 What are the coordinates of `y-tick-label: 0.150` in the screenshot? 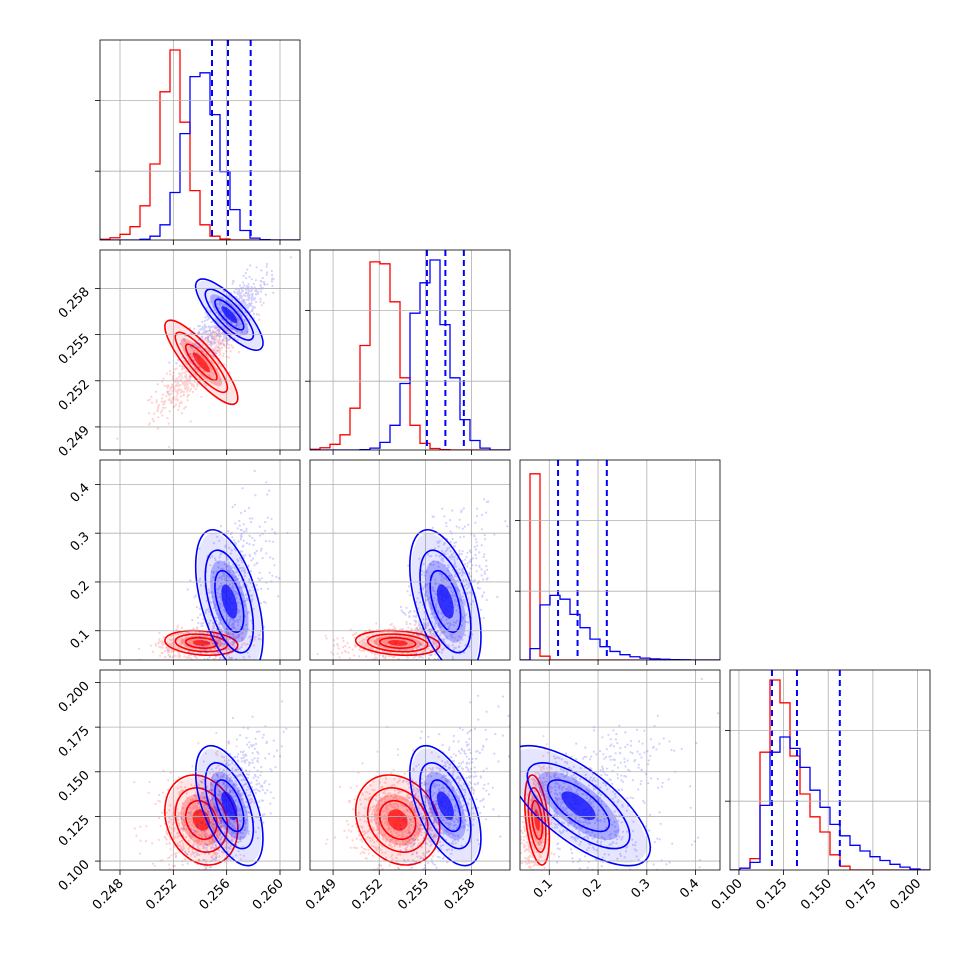 It's located at (74, 786).